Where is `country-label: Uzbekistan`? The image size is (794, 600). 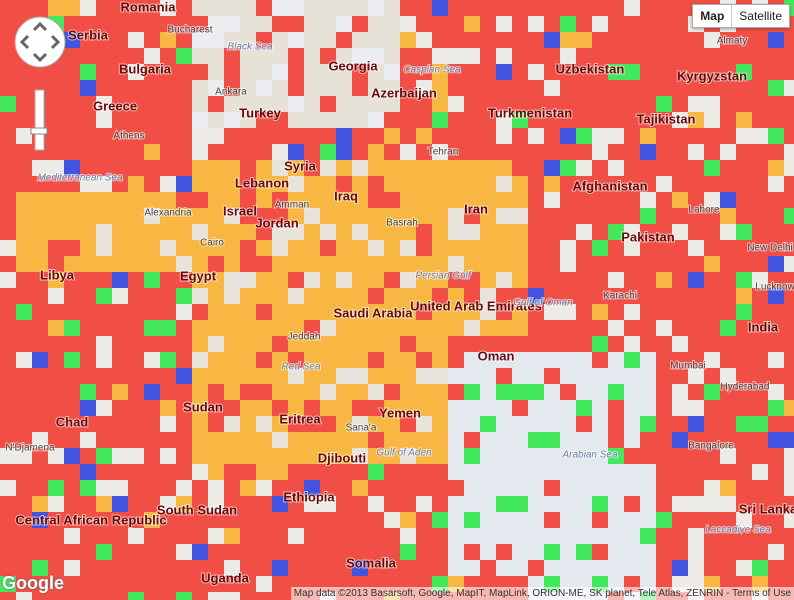 country-label: Uzbekistan is located at coordinates (590, 68).